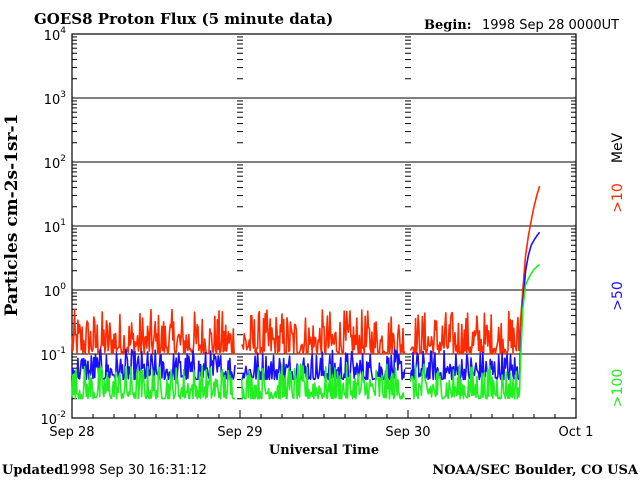 Image resolution: width=640 pixels, height=484 pixels. What do you see at coordinates (618, 147) in the screenshot?
I see `legend-unit-label: MeV` at bounding box center [618, 147].